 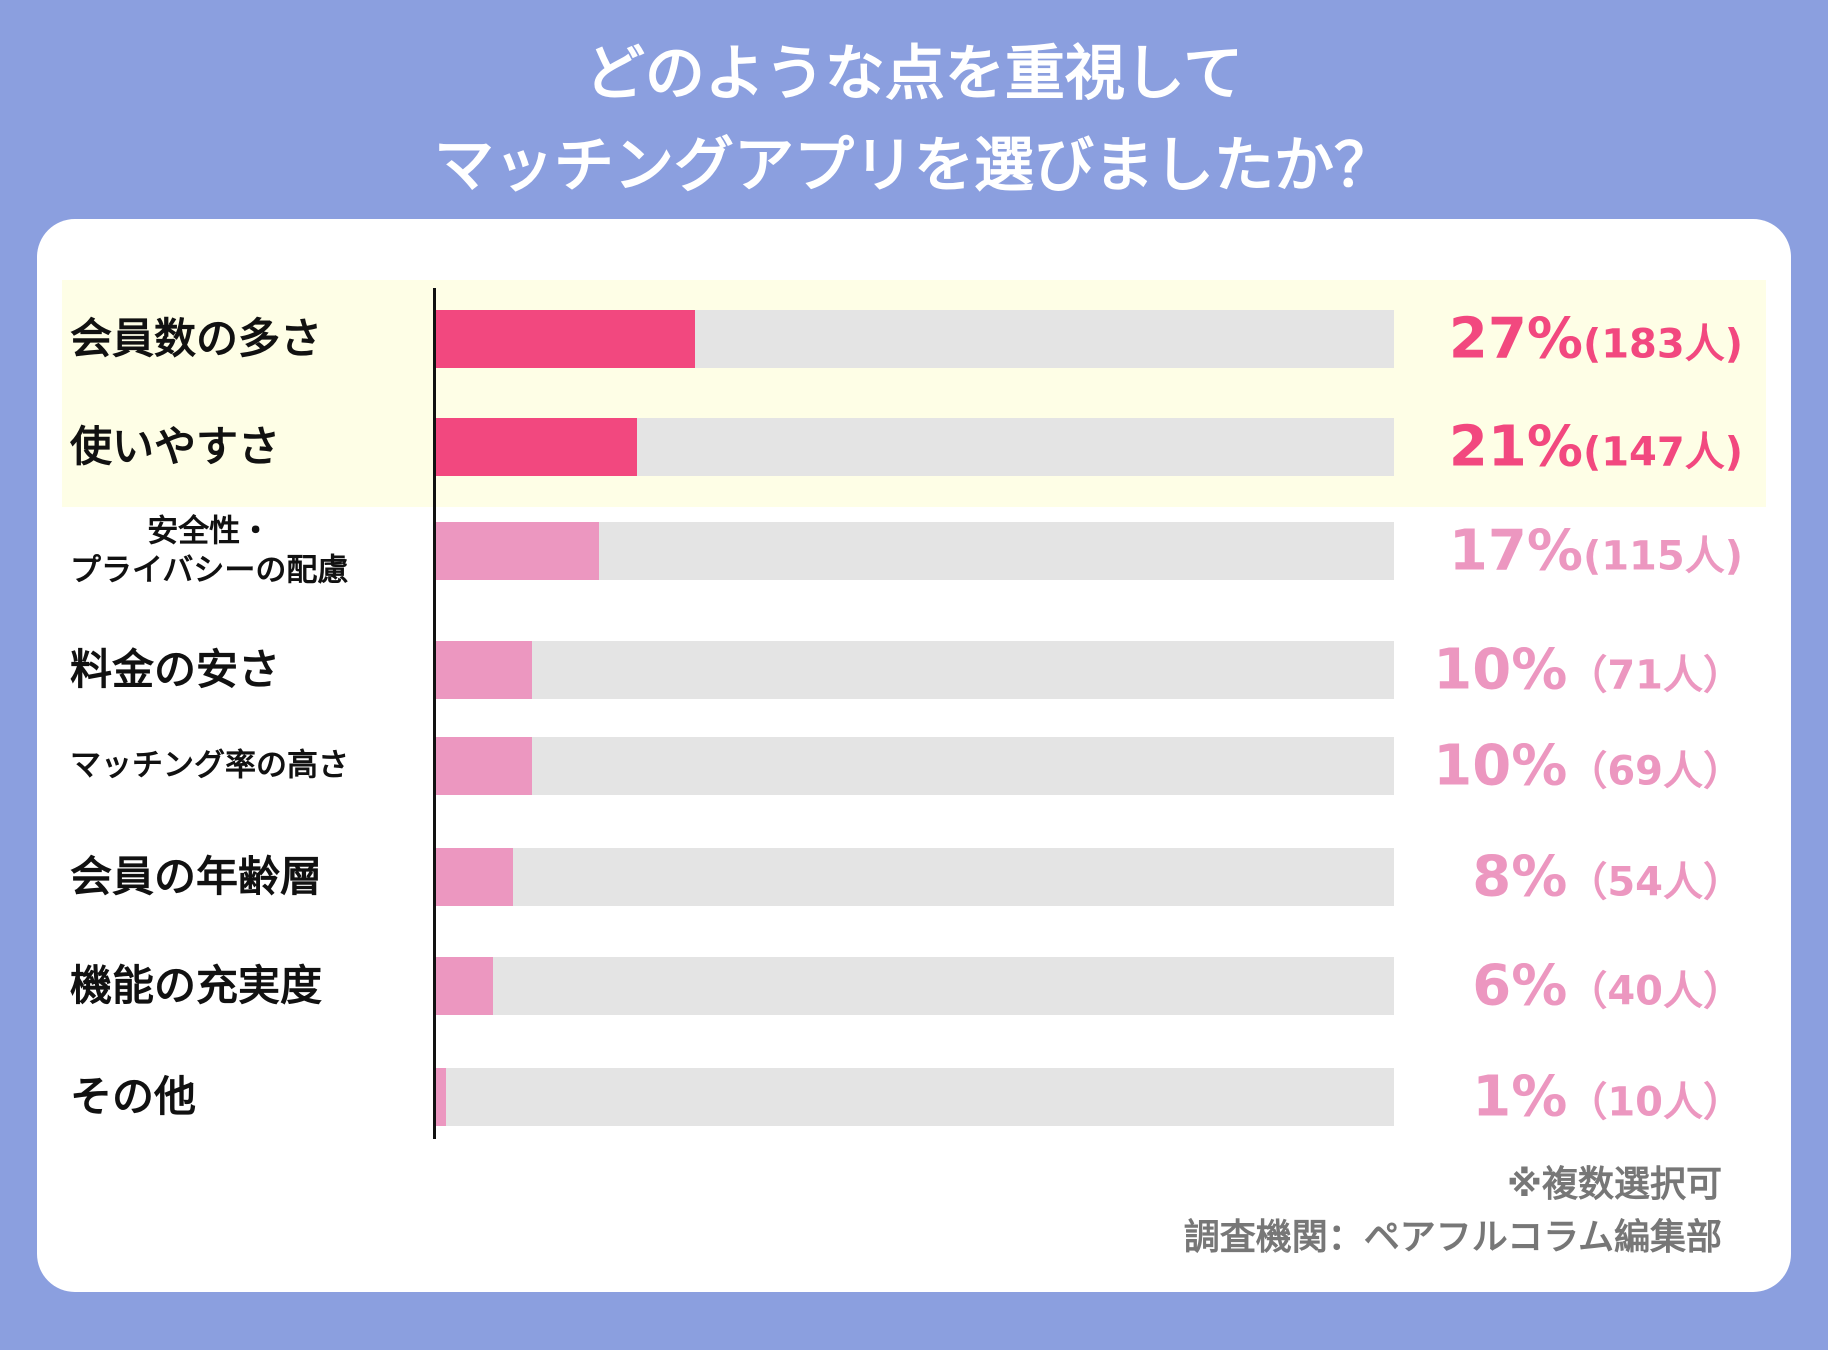 What do you see at coordinates (1515, 551) in the screenshot?
I see `value-percent: 17%` at bounding box center [1515, 551].